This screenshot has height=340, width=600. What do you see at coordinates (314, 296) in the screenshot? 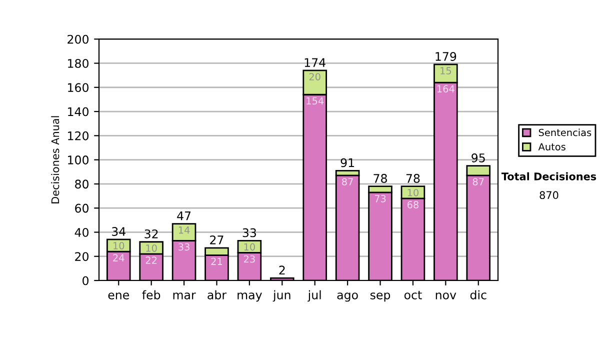
I see `x-tick-label: jul` at bounding box center [314, 296].